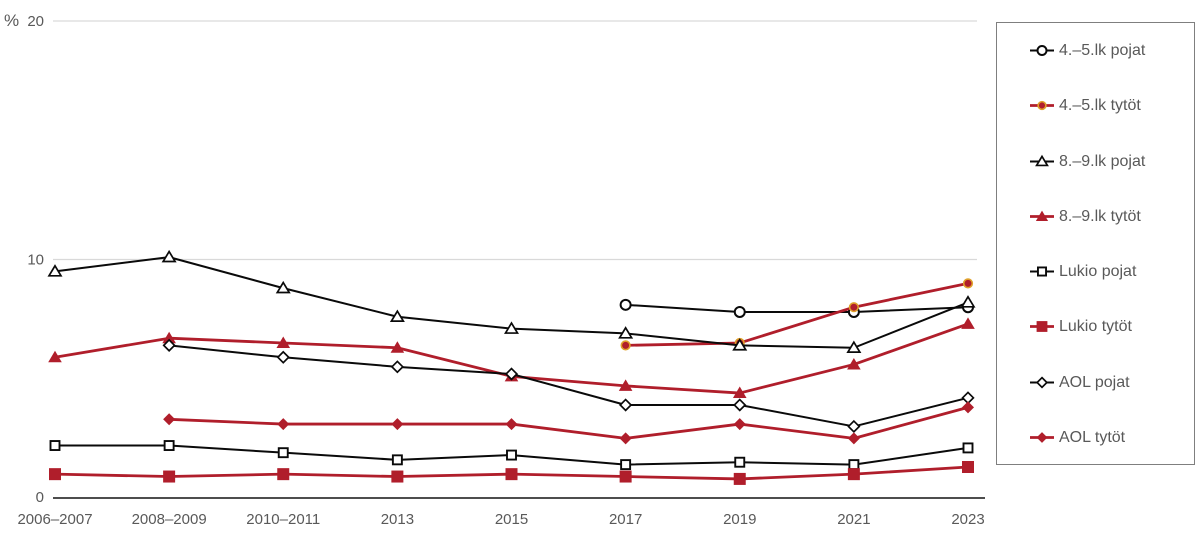 The height and width of the screenshot is (541, 1200). I want to click on series-line-aol-pojat, so click(569, 386).